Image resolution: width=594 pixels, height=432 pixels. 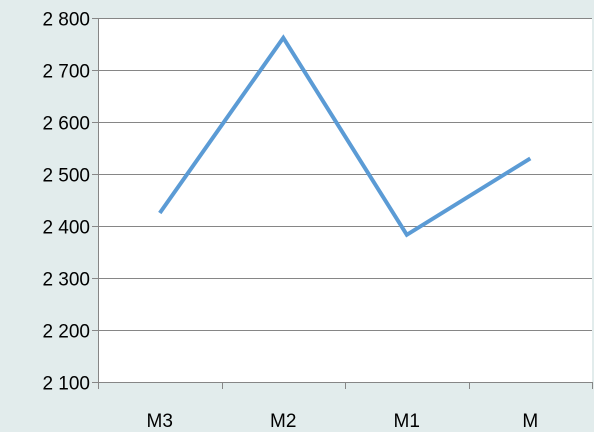 I want to click on y-tick-label: 2 600, so click(x=66, y=124).